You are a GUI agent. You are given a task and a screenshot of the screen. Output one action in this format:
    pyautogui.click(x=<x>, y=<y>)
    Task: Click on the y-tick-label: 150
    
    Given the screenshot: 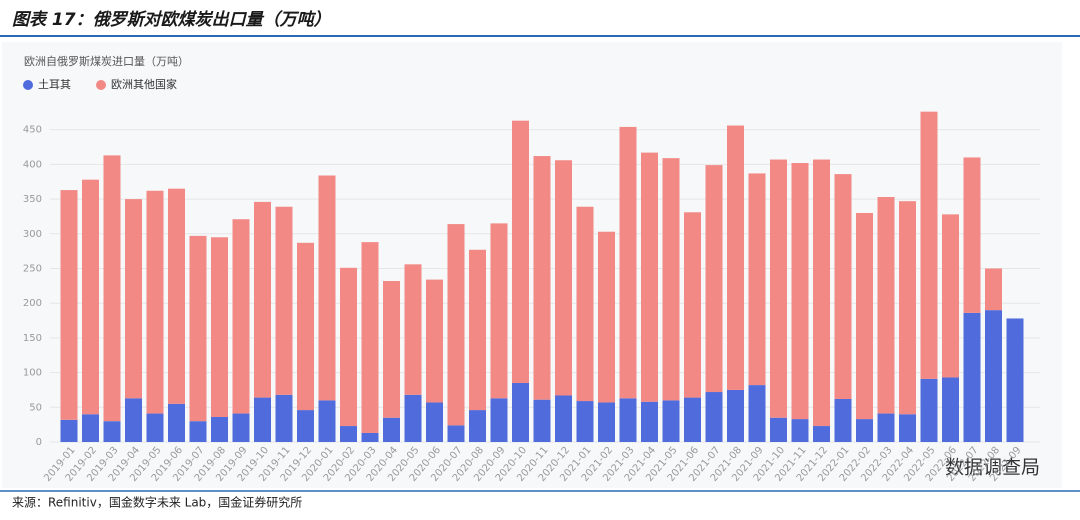 What is the action you would take?
    pyautogui.click(x=32, y=338)
    